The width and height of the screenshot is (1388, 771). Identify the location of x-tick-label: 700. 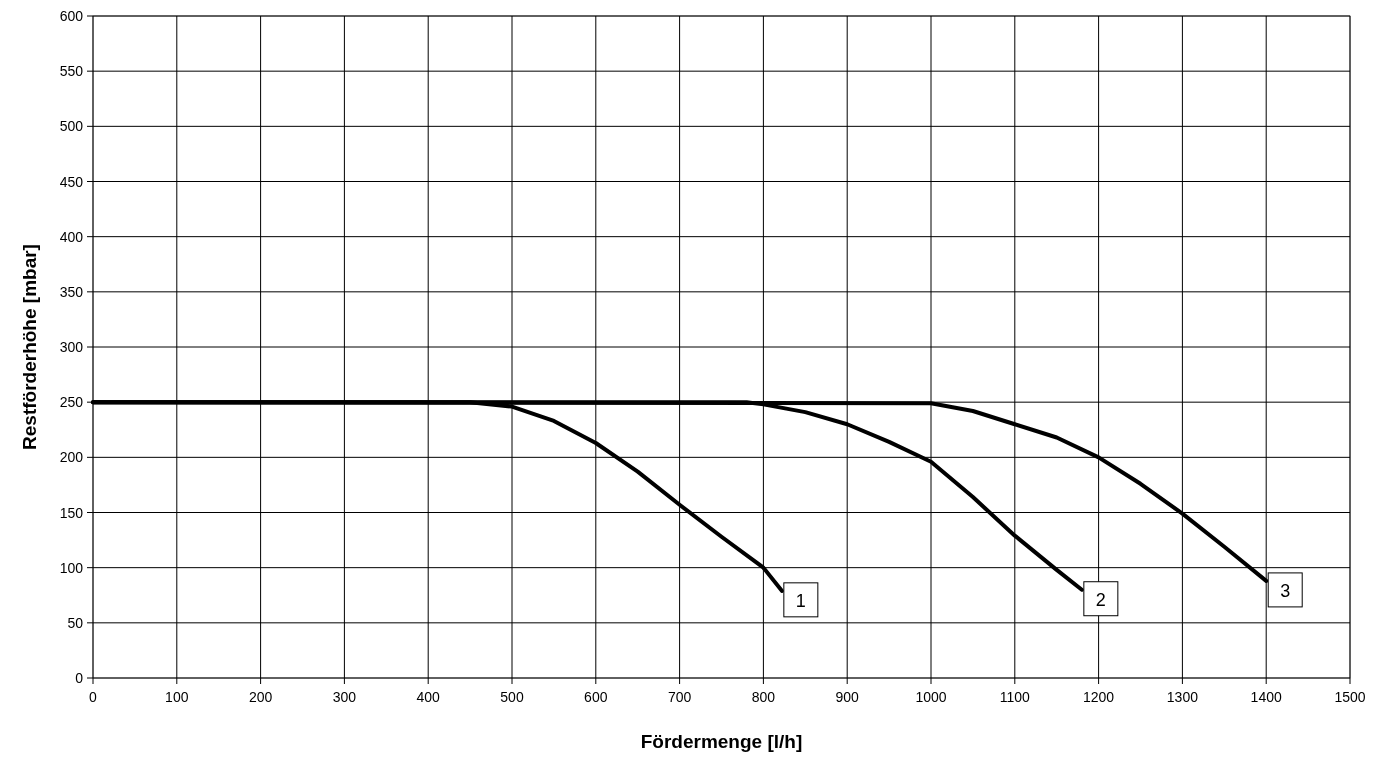
(679, 697).